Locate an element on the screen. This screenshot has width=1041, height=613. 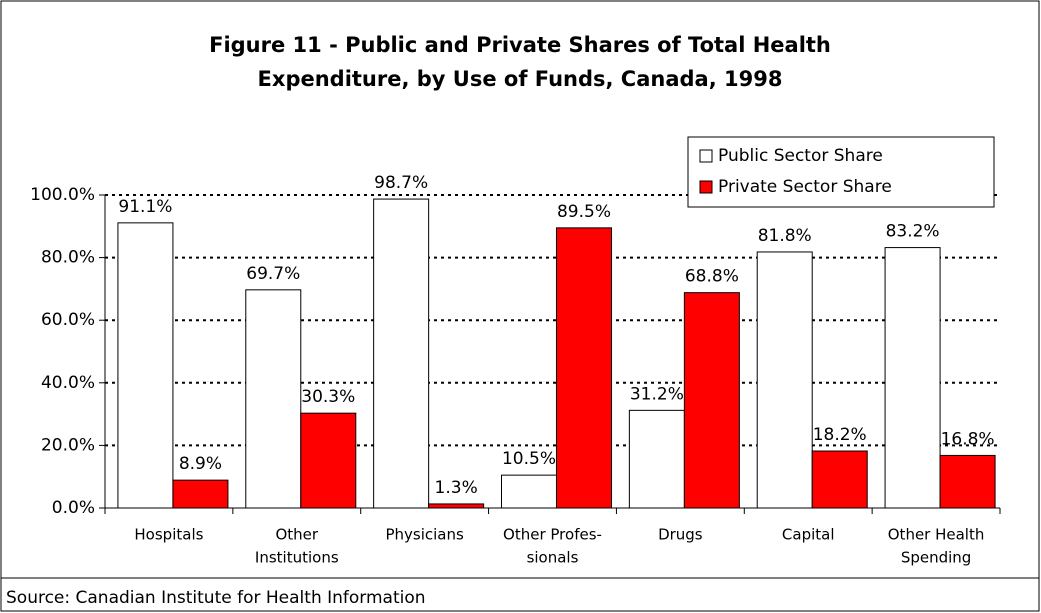
data-label: 10.5% is located at coordinates (529, 459).